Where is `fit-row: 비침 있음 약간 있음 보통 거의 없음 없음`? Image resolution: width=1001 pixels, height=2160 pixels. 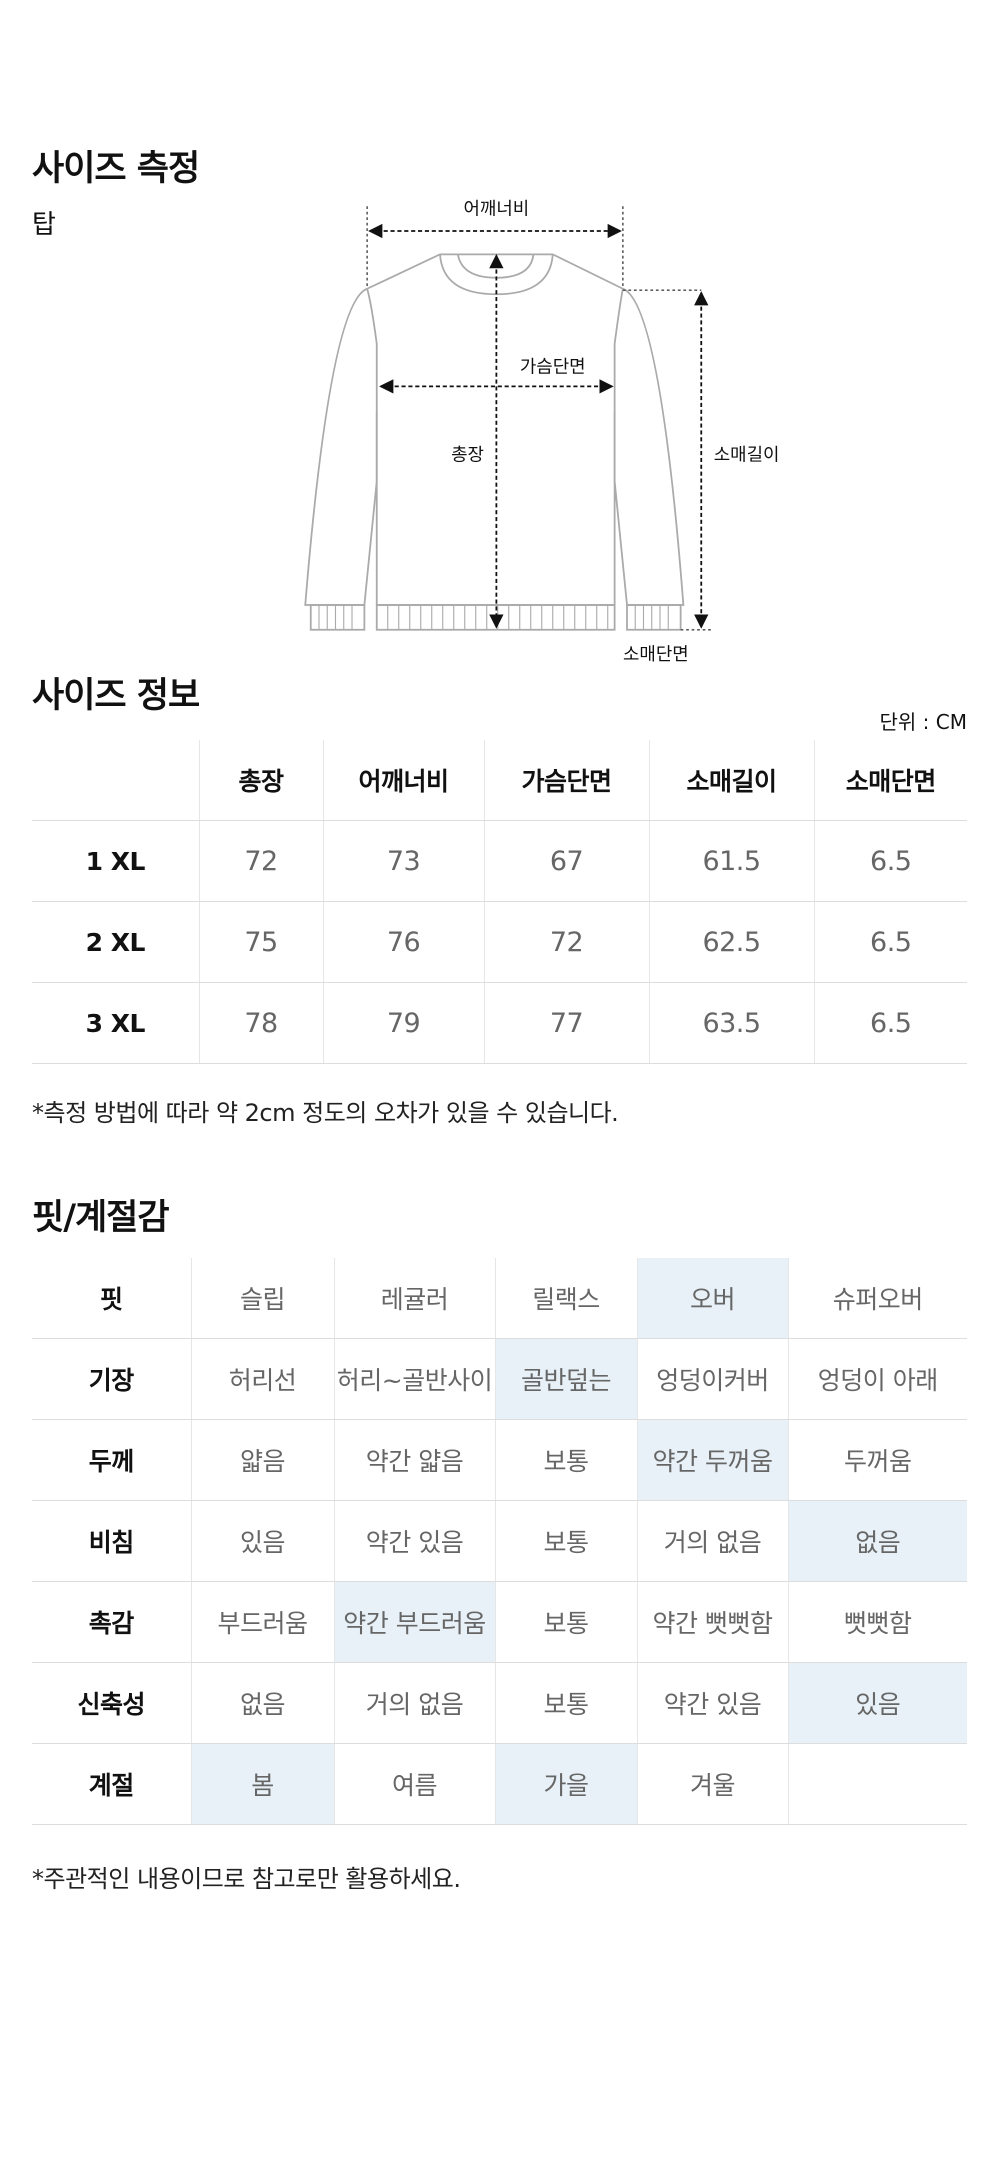
fit-row: 비침 있음 약간 있음 보통 거의 없음 없음 is located at coordinates (499, 1541).